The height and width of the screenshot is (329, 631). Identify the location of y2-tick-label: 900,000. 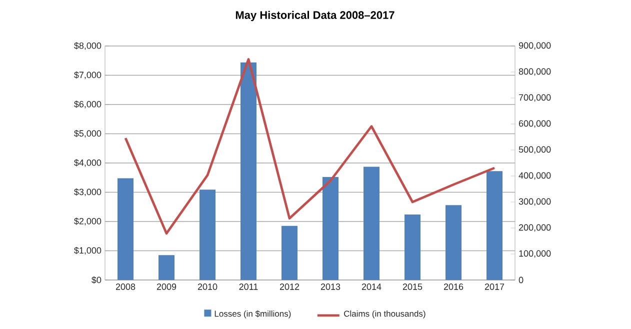
(534, 46).